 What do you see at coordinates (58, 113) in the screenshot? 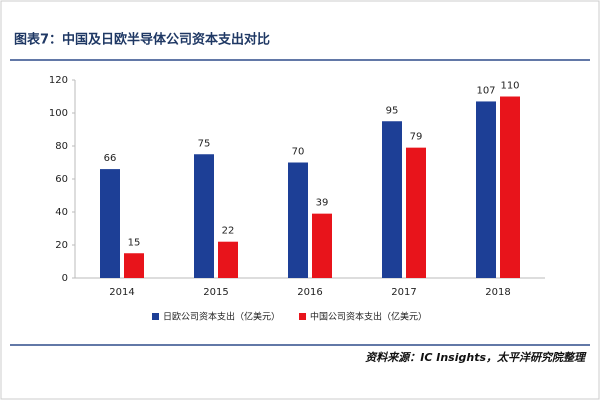
I see `y-tick-label: 100` at bounding box center [58, 113].